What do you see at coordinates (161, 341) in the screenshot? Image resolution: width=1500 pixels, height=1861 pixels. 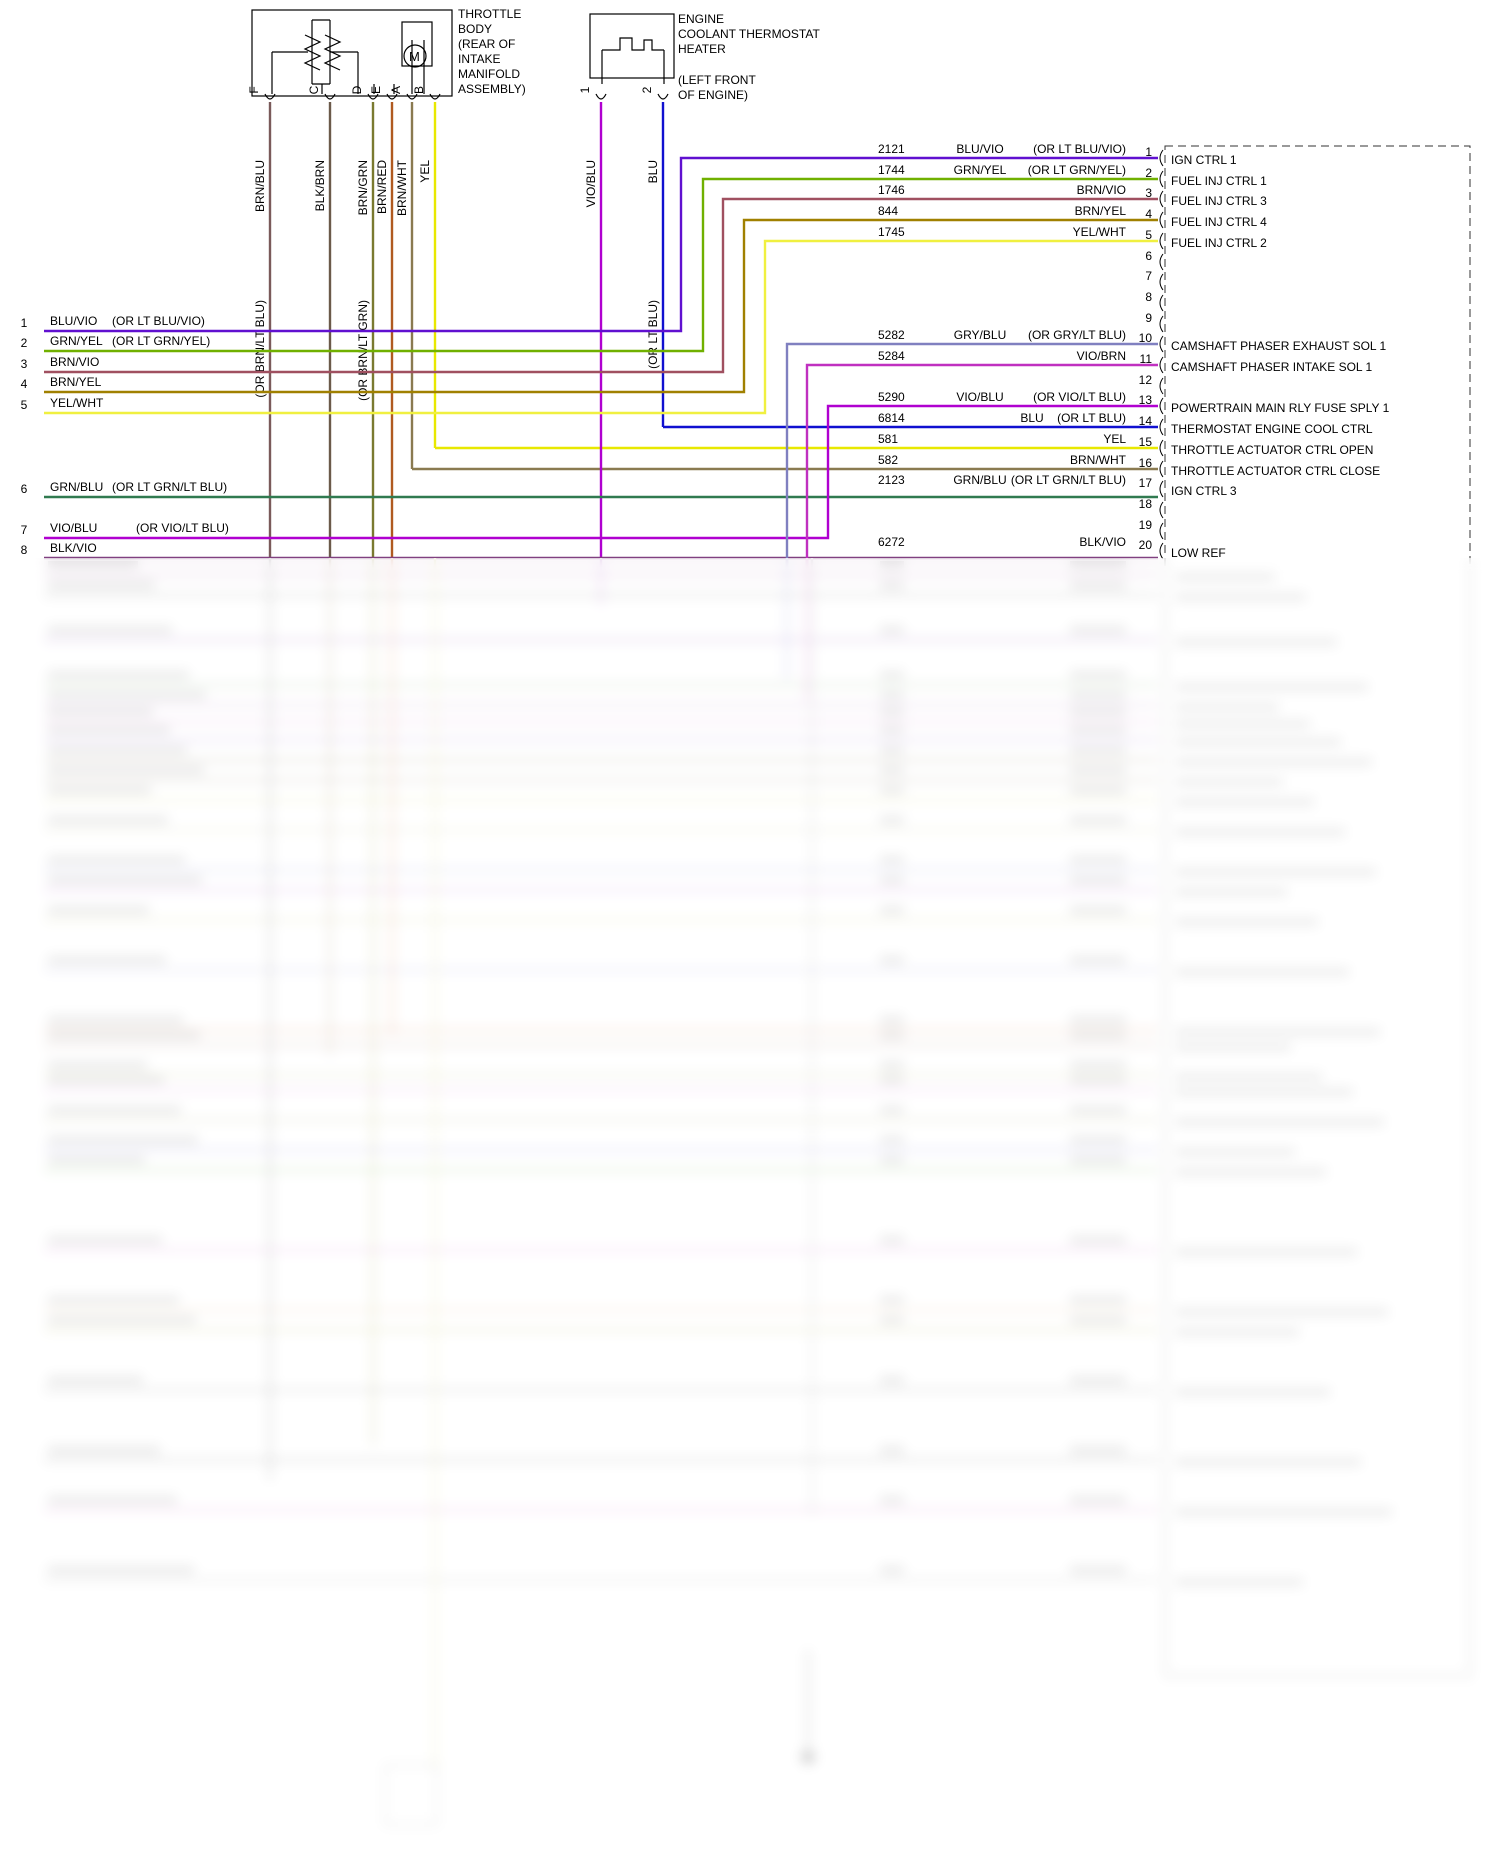 I see `left-wire-alt-label: (OR LT GRN/YEL)` at bounding box center [161, 341].